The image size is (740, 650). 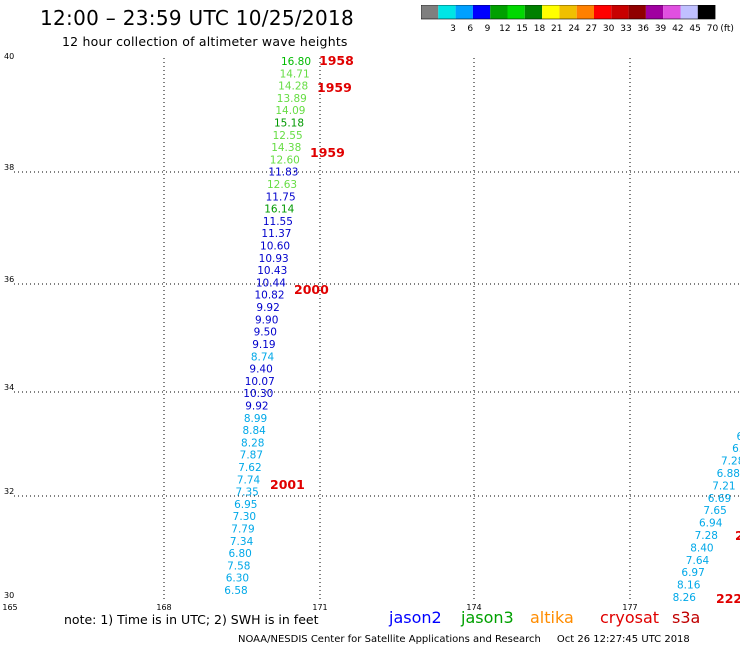 I want to click on wave-height-value: 8.40, so click(x=701, y=548).